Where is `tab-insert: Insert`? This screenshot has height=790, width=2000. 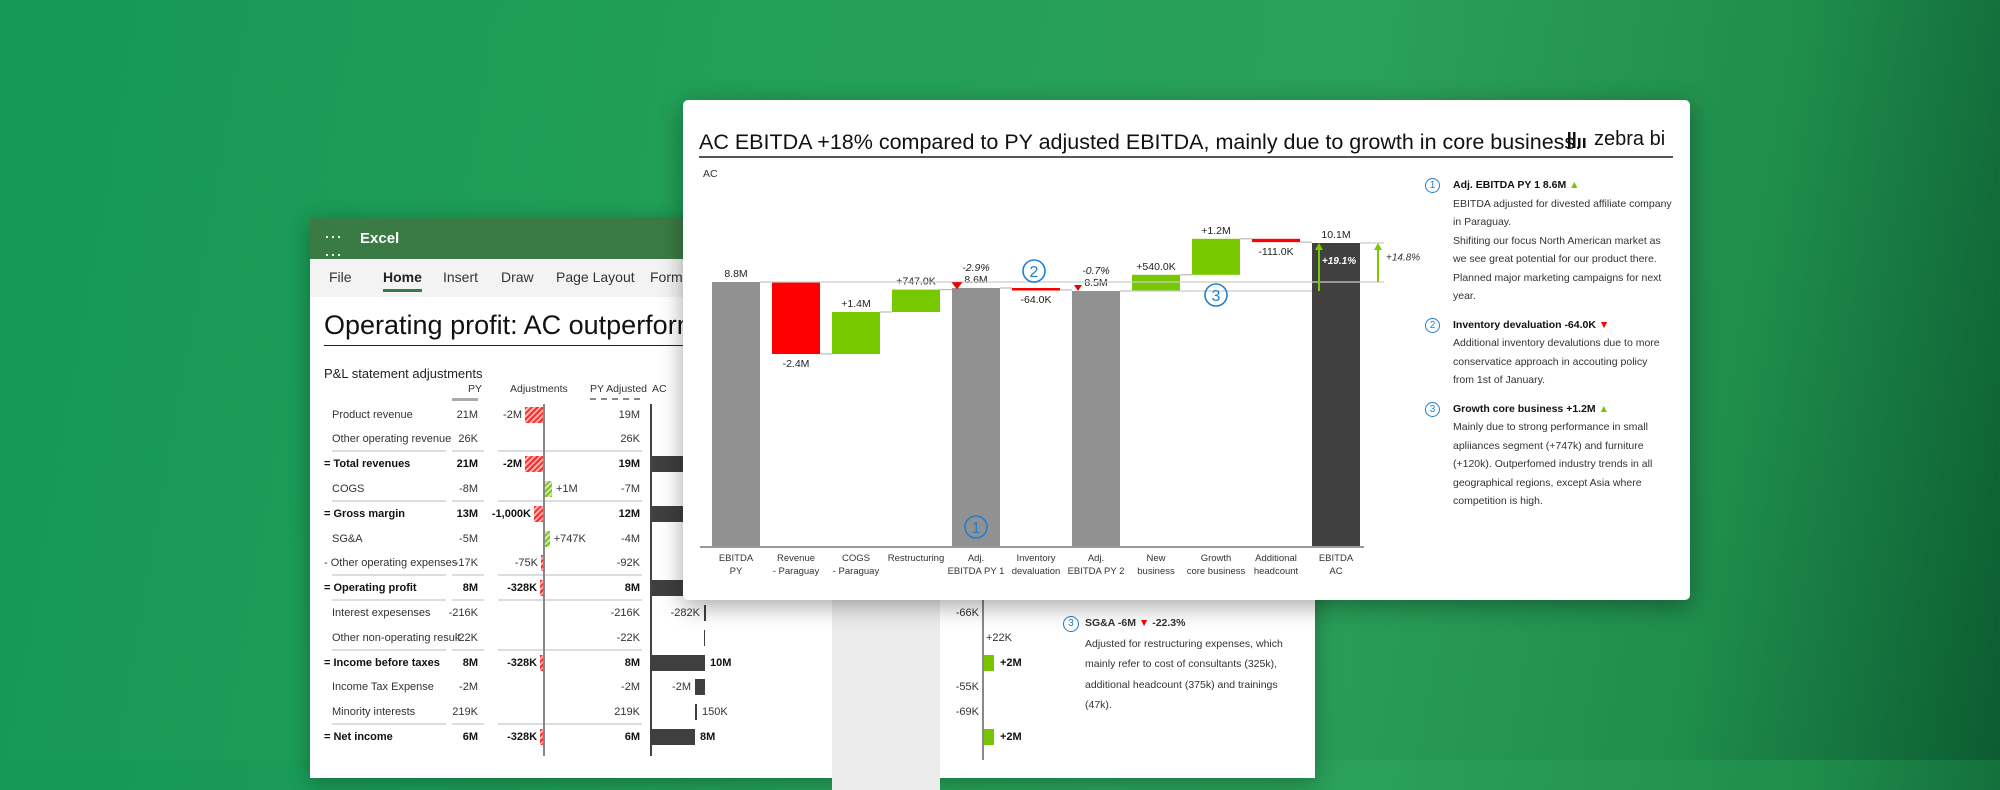 tab-insert: Insert is located at coordinates (461, 277).